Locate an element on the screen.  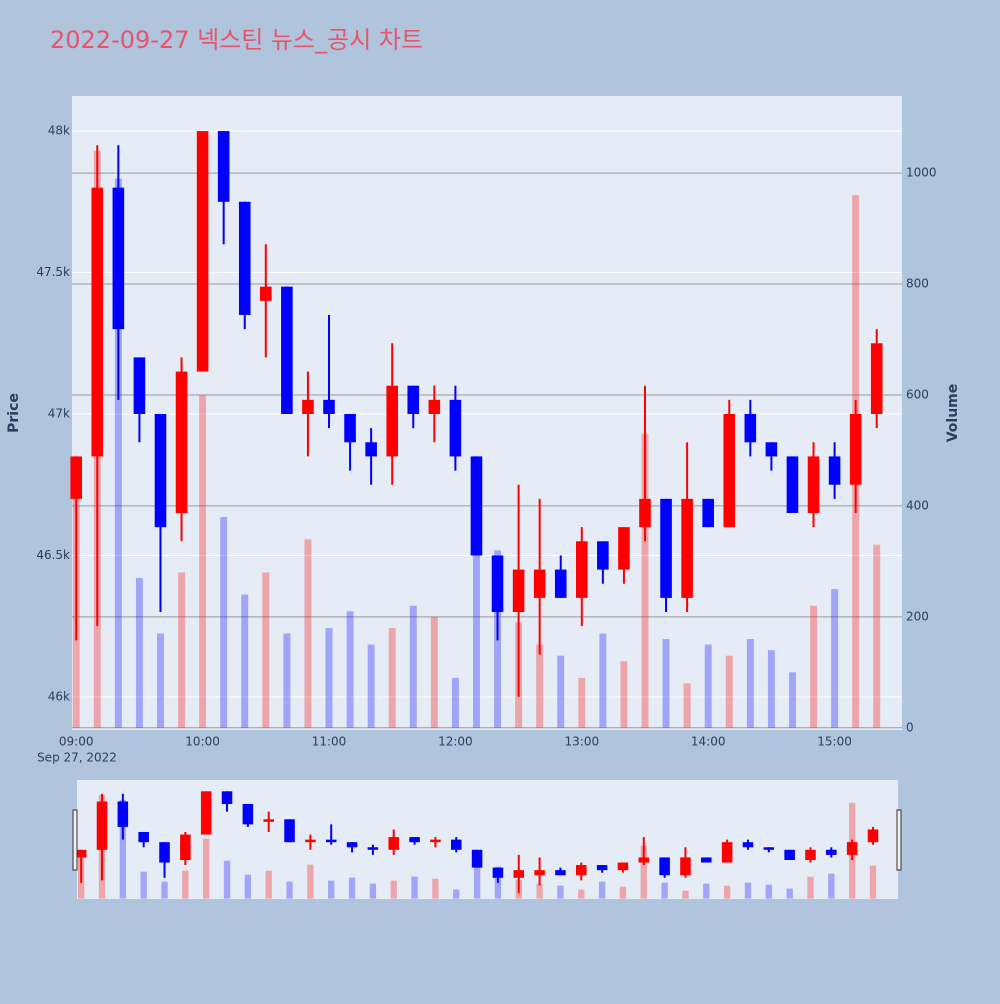
y-axis-label: Price is located at coordinates (14, 413).